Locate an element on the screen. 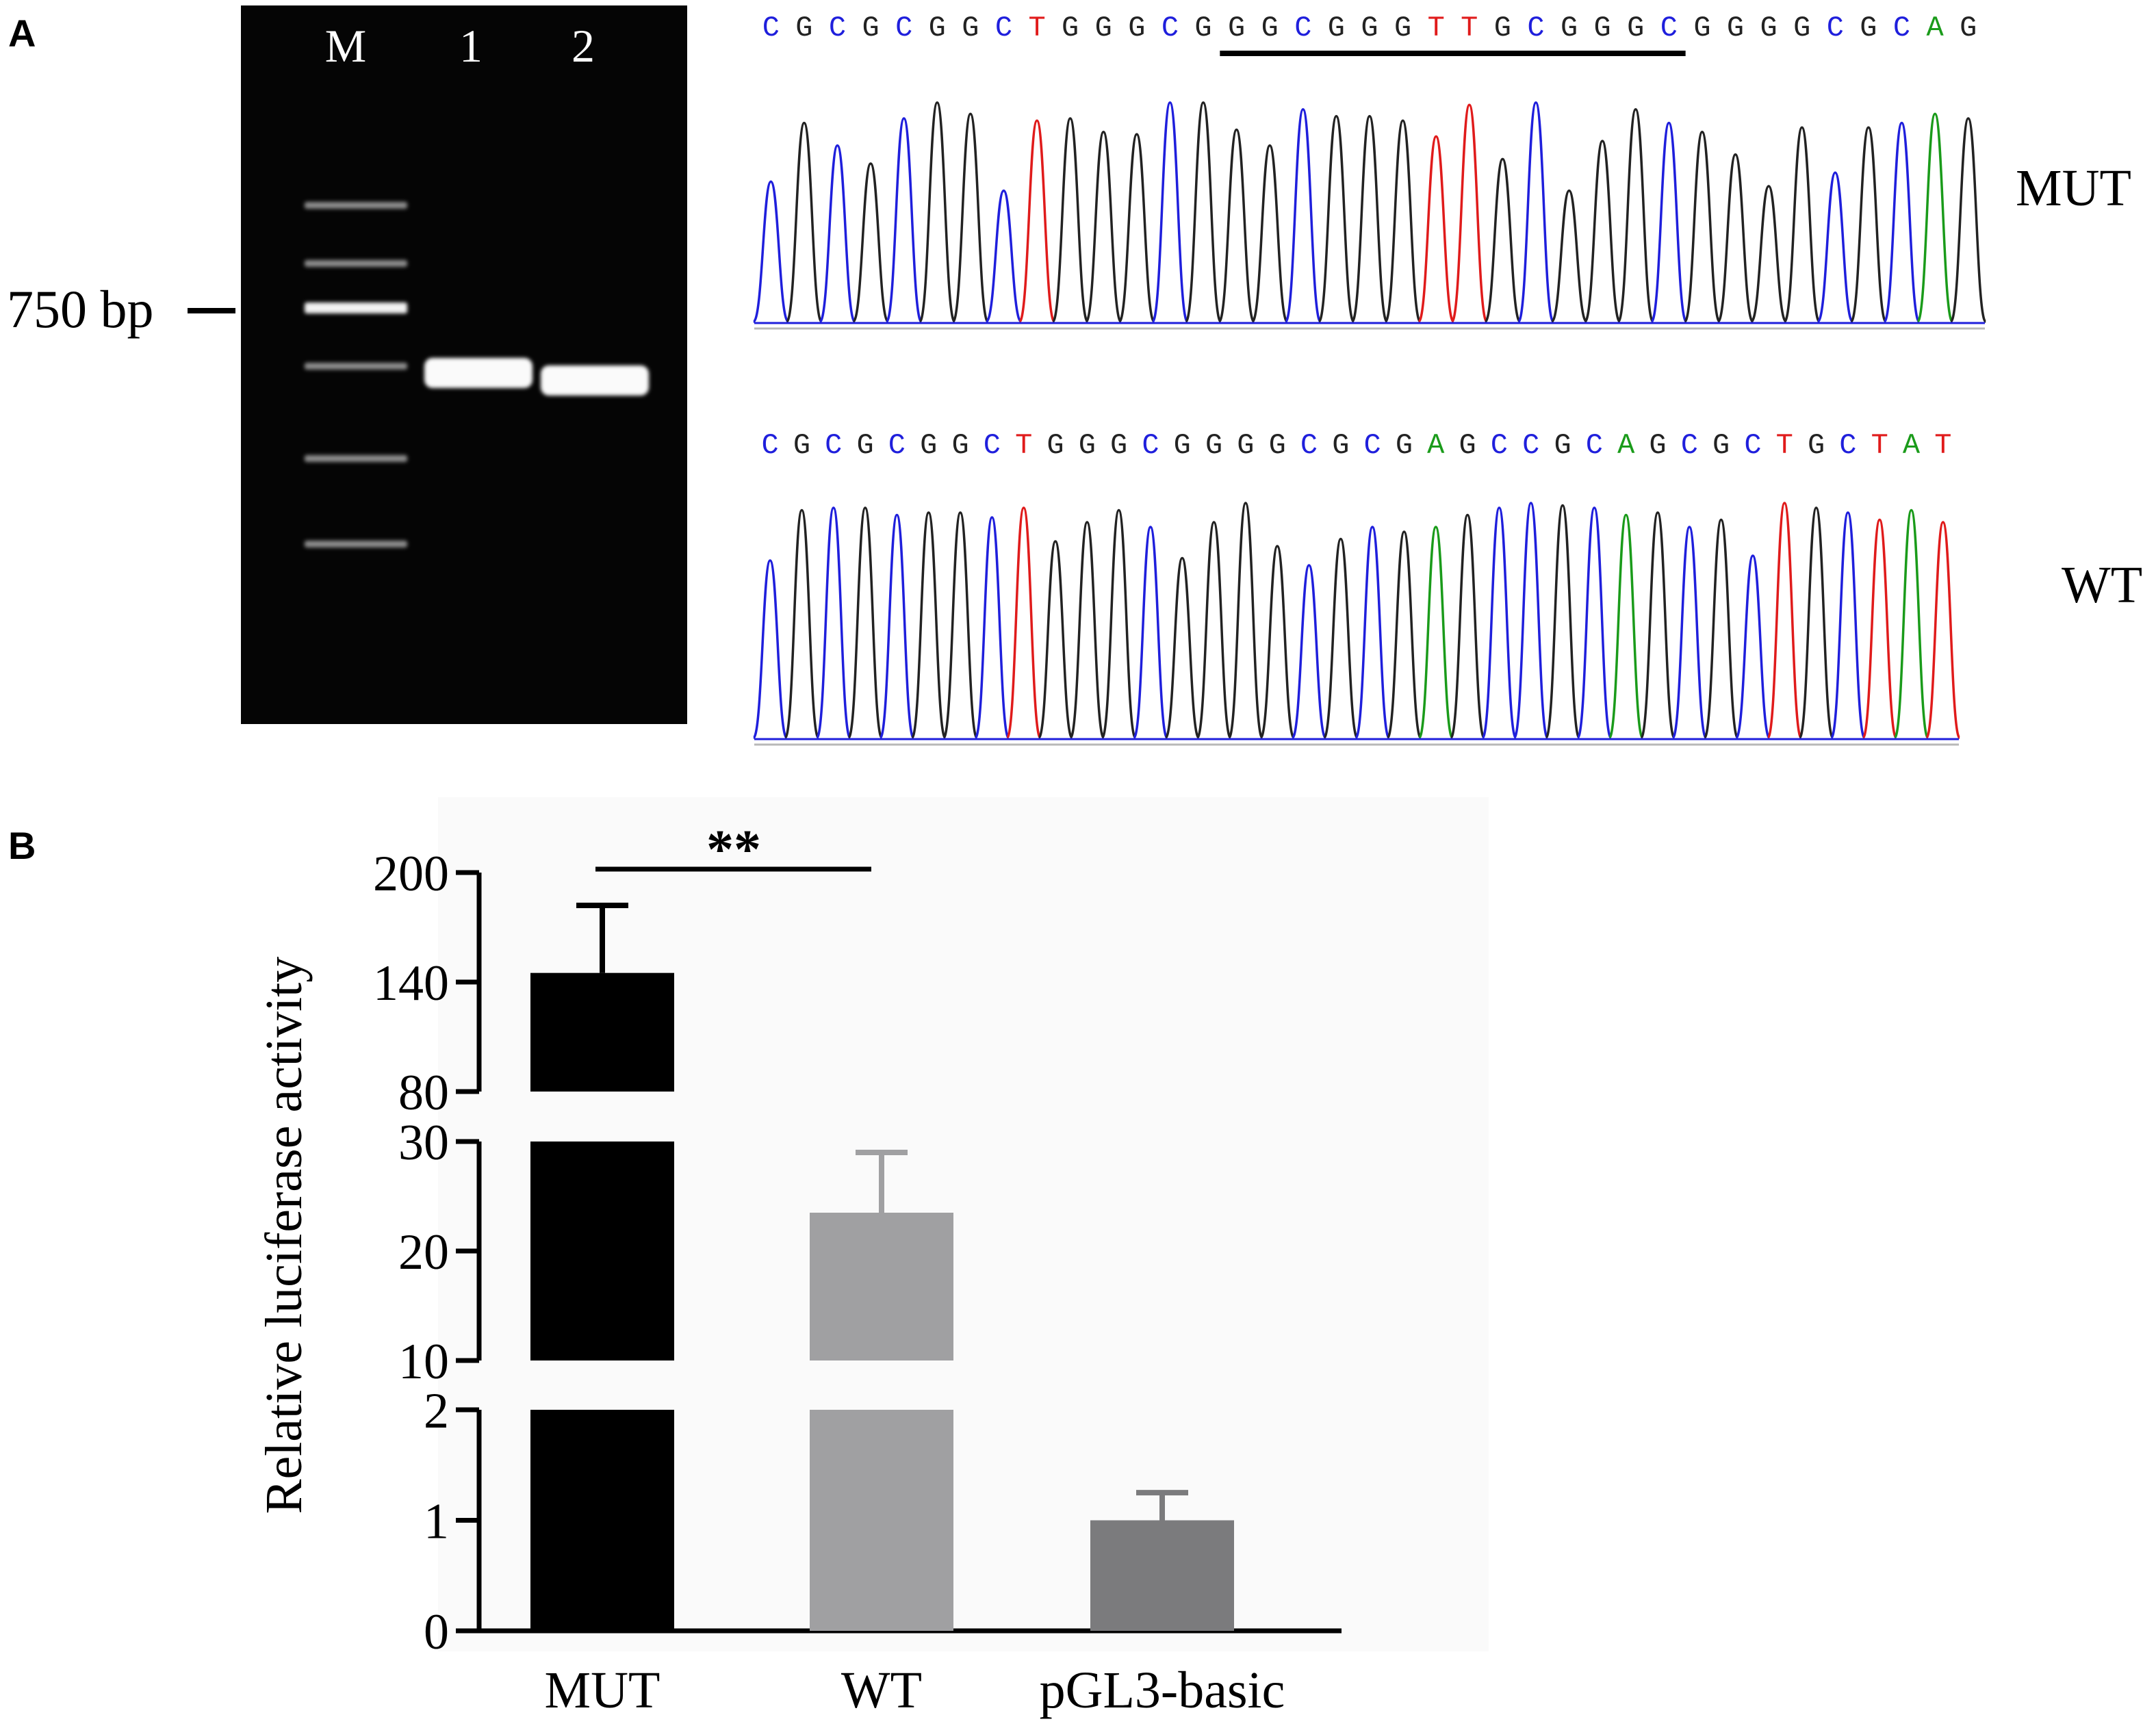 The width and height of the screenshot is (2156, 1728). x-tick-label: MUT is located at coordinates (602, 1691).